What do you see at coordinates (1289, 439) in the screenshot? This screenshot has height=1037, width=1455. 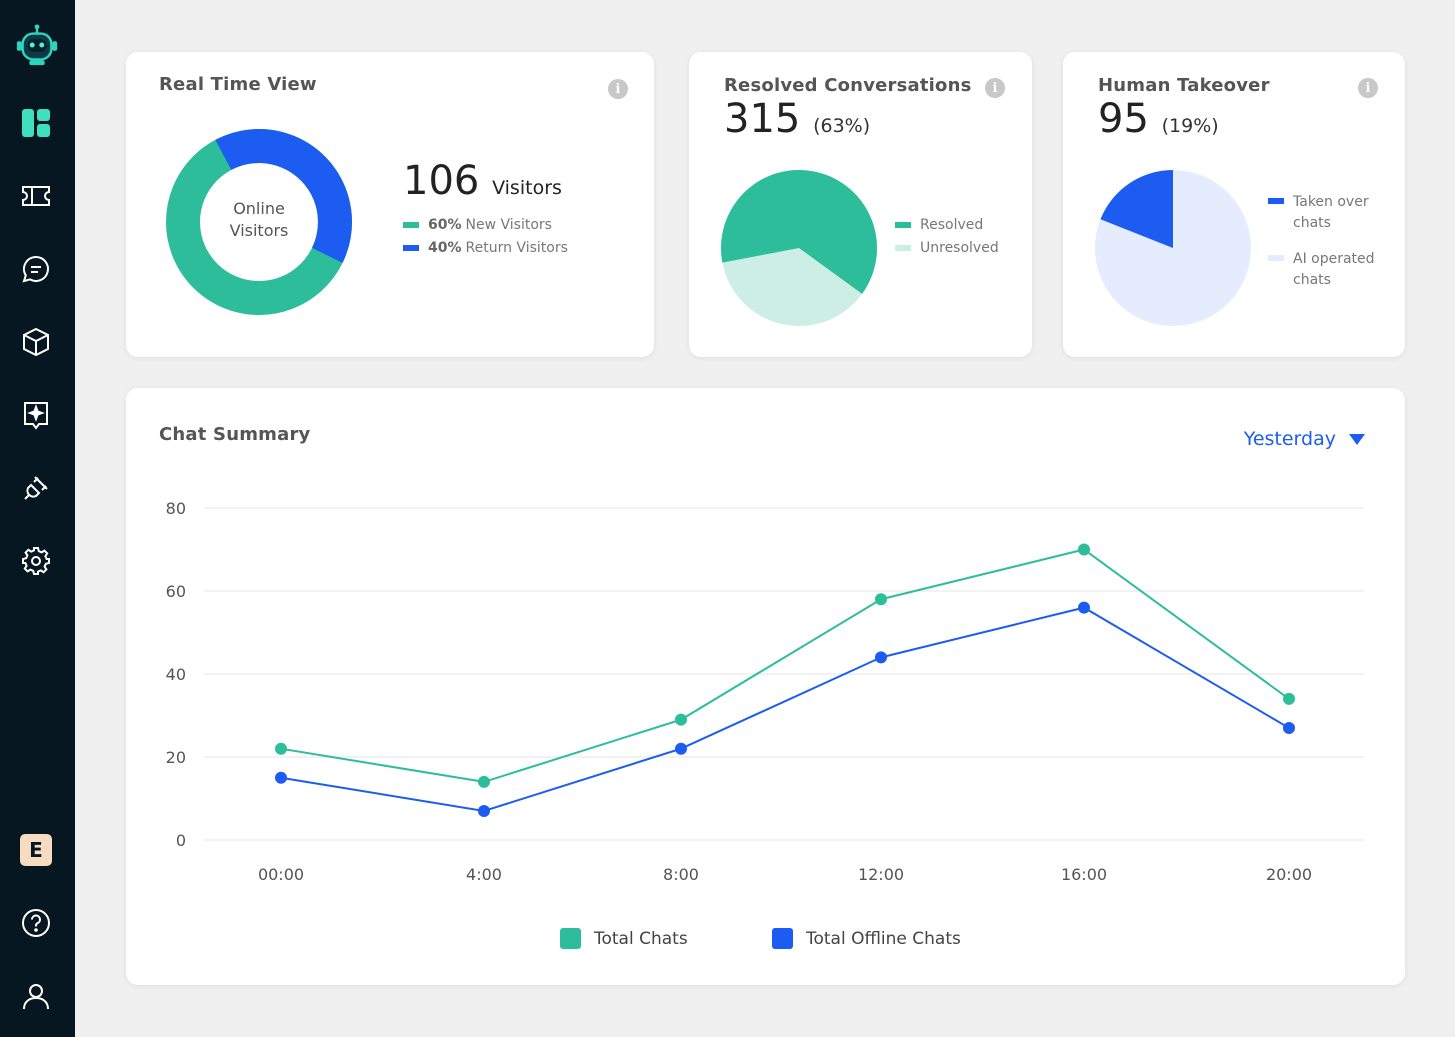 I see `period-dropdown-label: Yesterday` at bounding box center [1289, 439].